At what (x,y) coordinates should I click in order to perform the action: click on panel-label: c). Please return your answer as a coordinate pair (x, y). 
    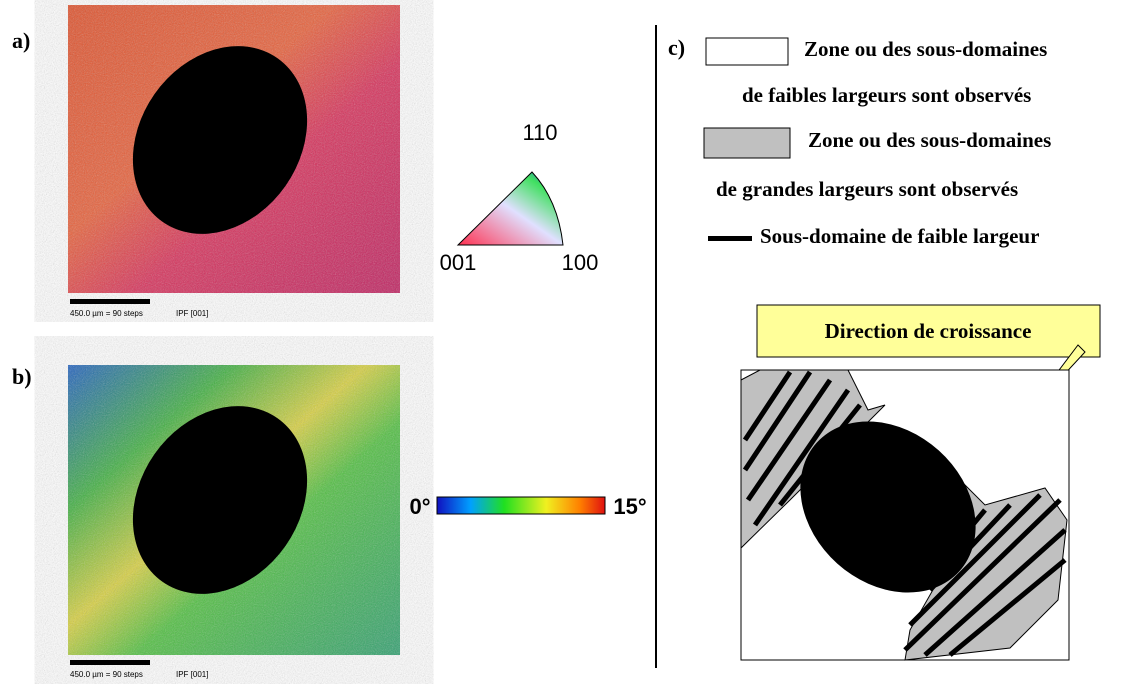
    Looking at the image, I should click on (676, 47).